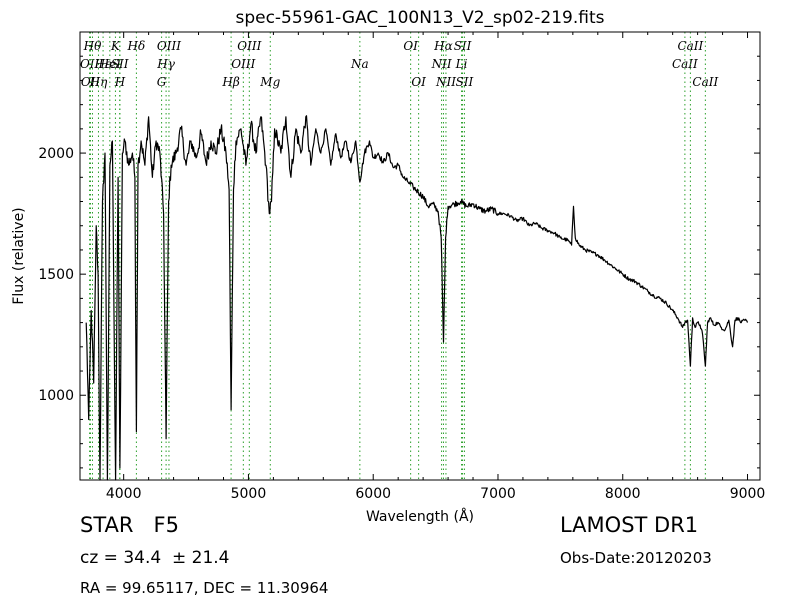  I want to click on x-tick-label: 8000, so click(623, 494).